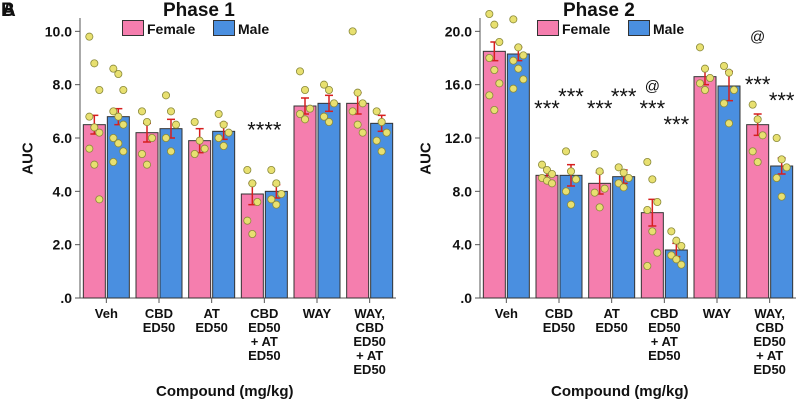 This screenshot has width=800, height=406. I want to click on x-tick-label: WAY, so click(317, 313).